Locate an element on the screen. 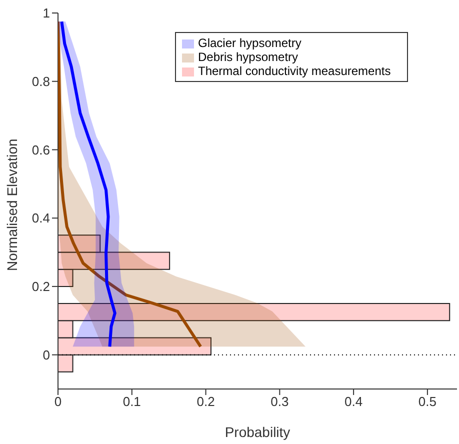 Image resolution: width=459 pixels, height=444 pixels. y-tick-label: 1 is located at coordinates (46, 13).